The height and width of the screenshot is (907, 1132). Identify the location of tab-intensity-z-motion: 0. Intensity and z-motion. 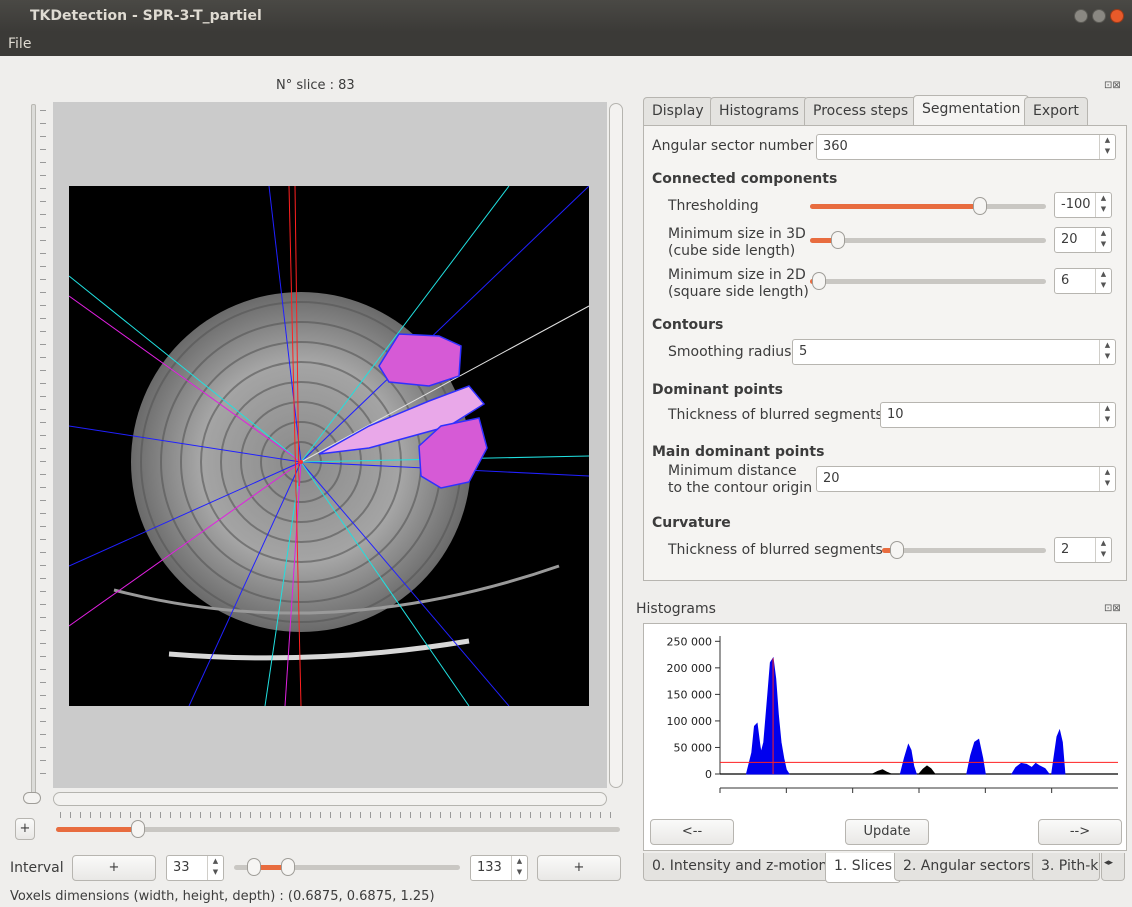
(740, 867).